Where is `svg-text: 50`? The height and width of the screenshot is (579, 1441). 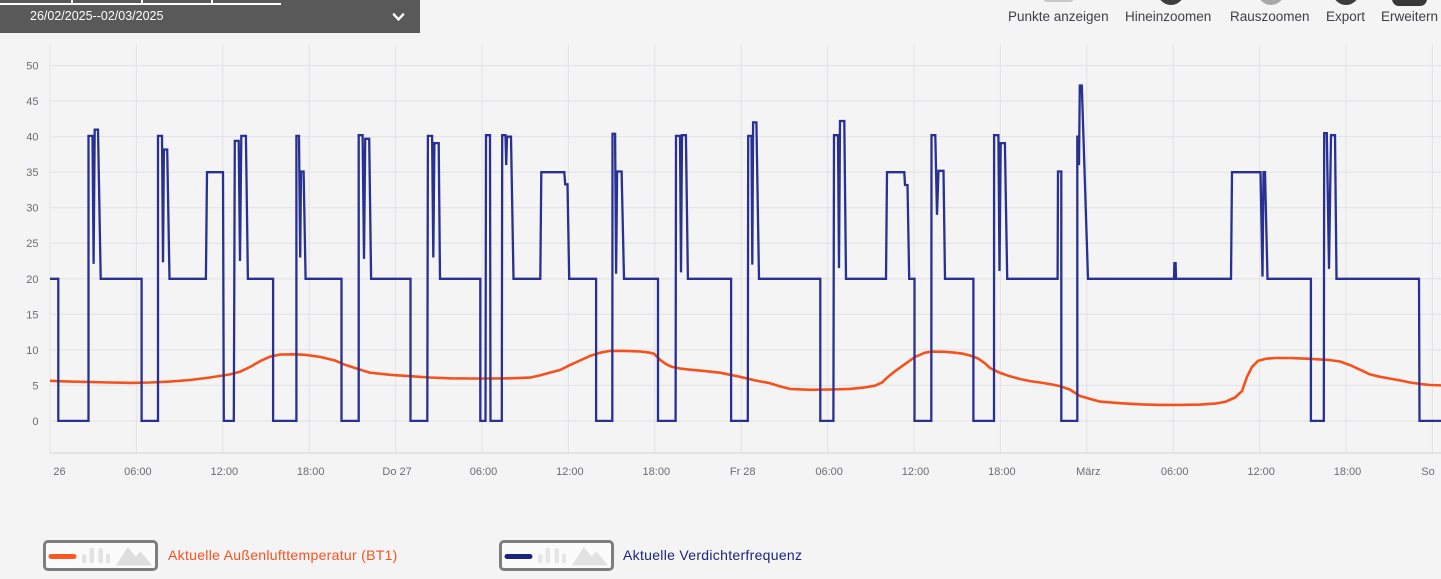
svg-text: 50 is located at coordinates (32, 67).